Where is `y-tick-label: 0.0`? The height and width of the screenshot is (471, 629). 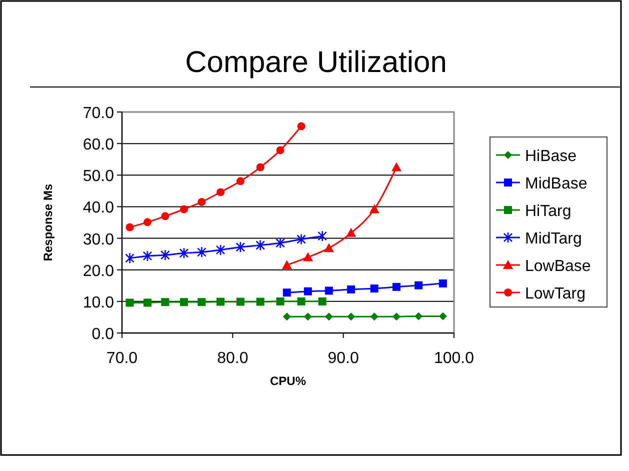 y-tick-label: 0.0 is located at coordinates (103, 334).